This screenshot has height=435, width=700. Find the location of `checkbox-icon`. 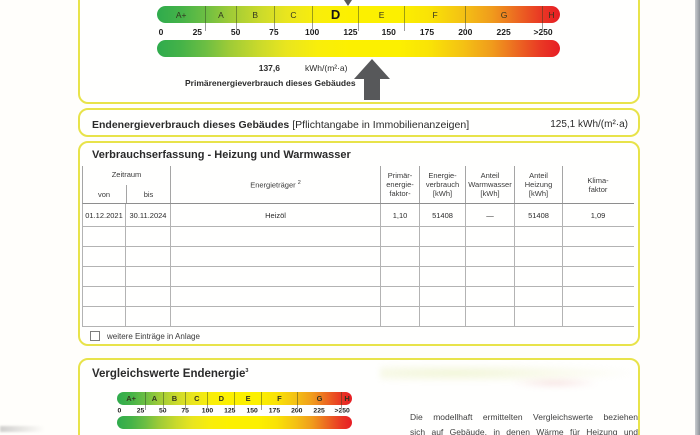

checkbox-icon is located at coordinates (95, 336).